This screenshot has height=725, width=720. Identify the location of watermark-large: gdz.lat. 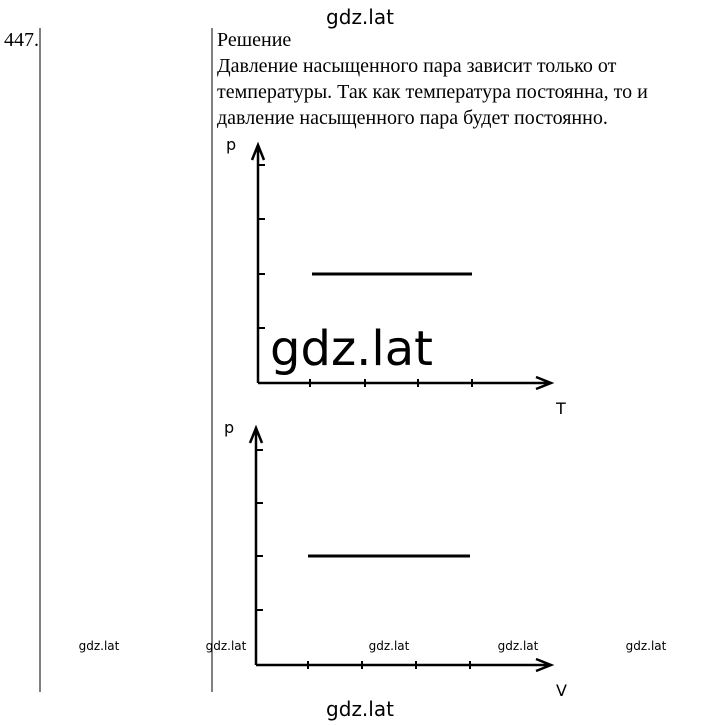
(351, 349).